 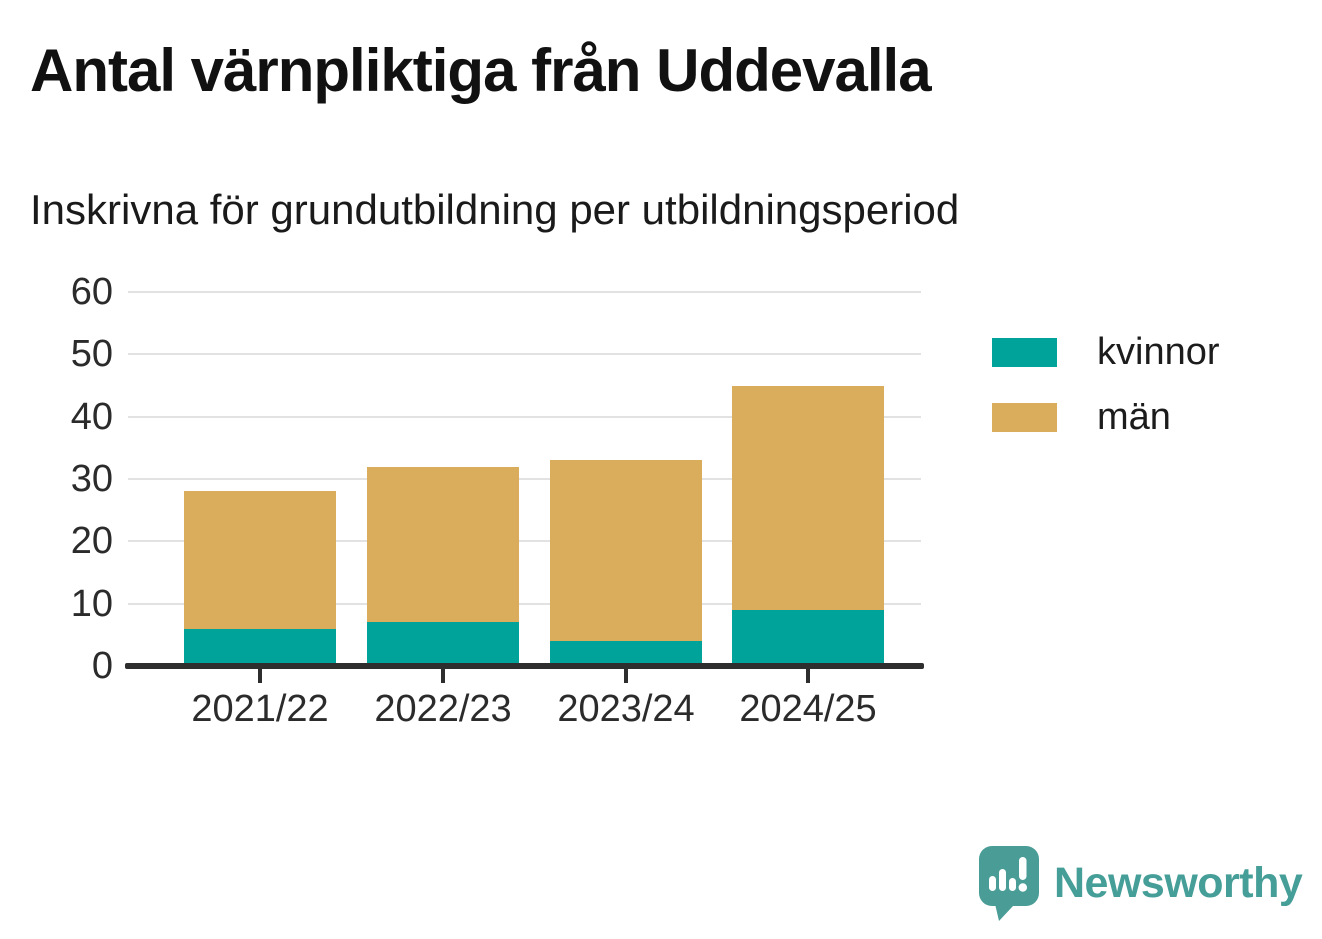 I want to click on bar-segment-män-2024/25, so click(x=808, y=497).